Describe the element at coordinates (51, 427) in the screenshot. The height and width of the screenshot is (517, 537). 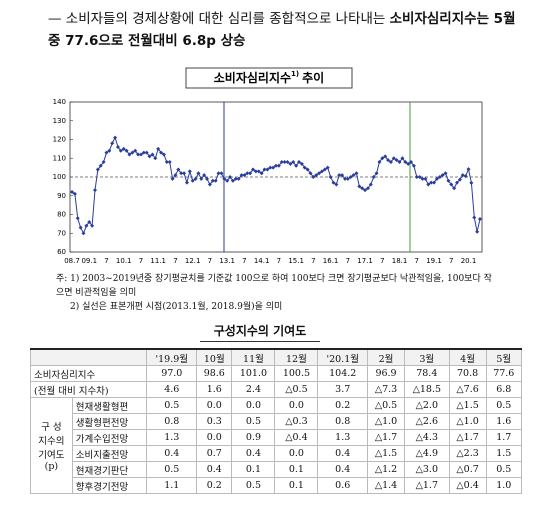
I see `group-label: 구 성` at that location.